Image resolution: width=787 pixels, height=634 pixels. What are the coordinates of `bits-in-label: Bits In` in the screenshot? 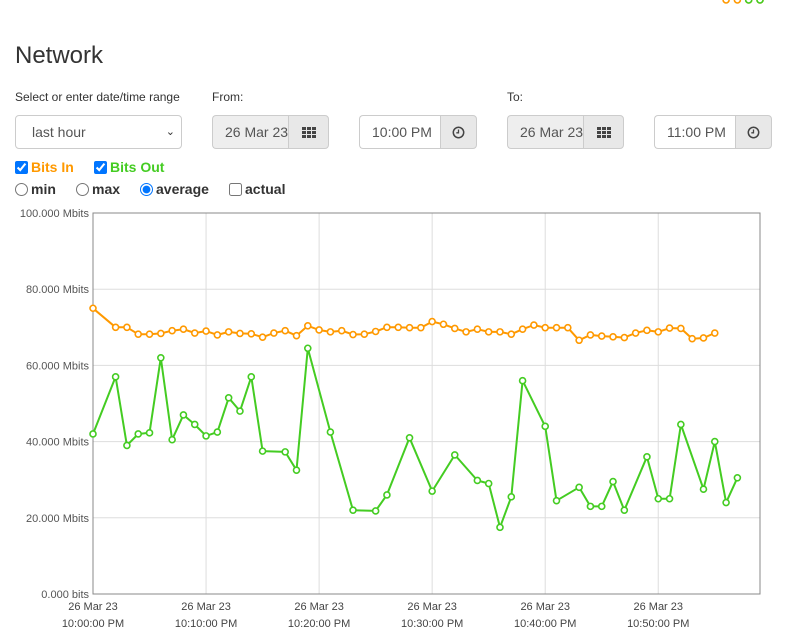 It's located at (52, 167).